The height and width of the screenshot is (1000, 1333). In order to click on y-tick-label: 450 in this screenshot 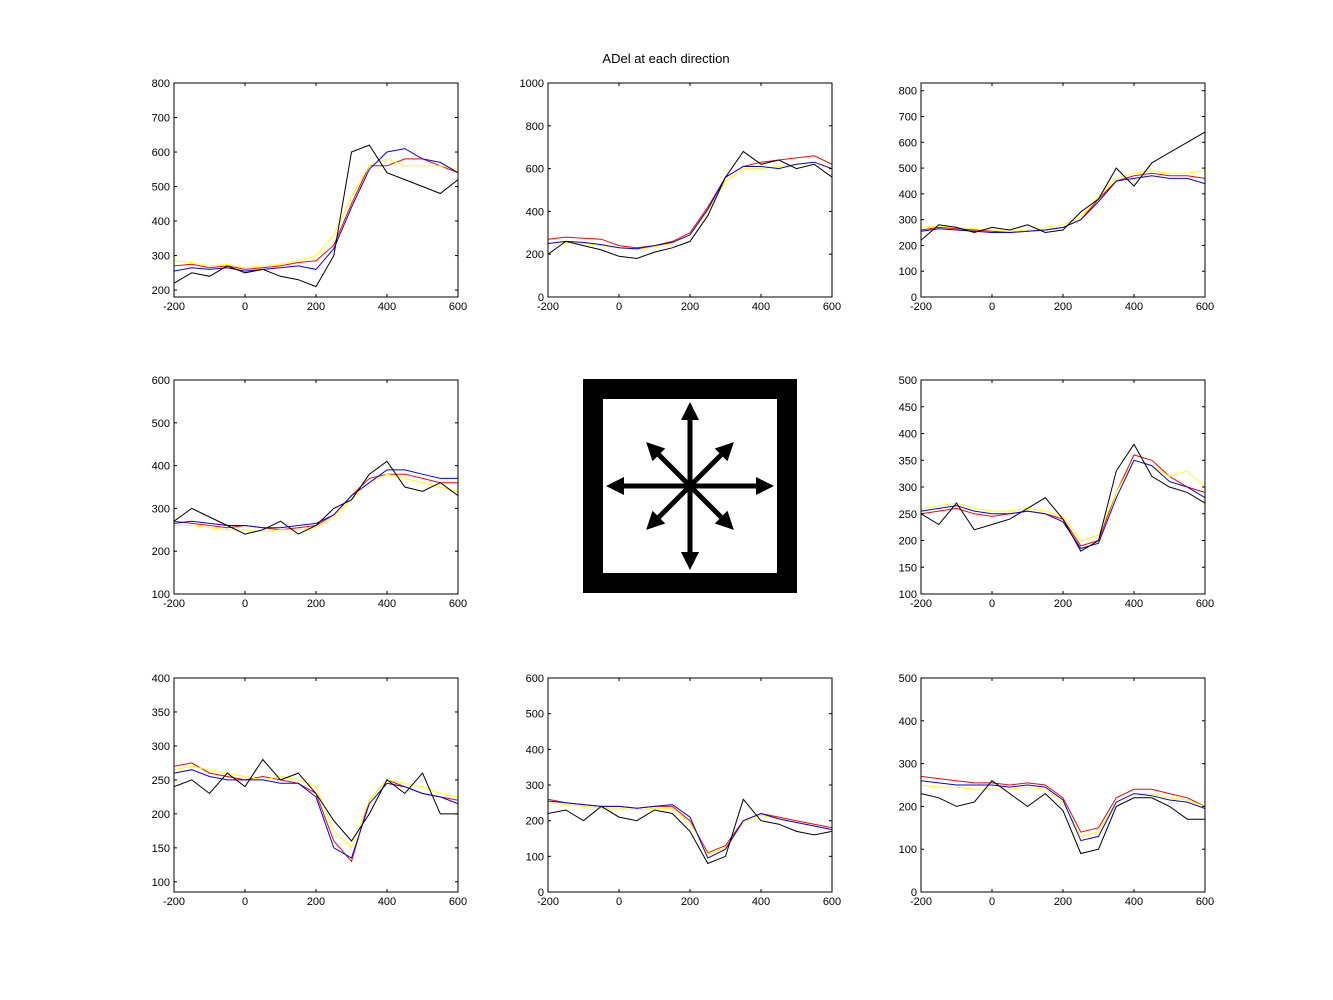, I will do `click(908, 408)`.